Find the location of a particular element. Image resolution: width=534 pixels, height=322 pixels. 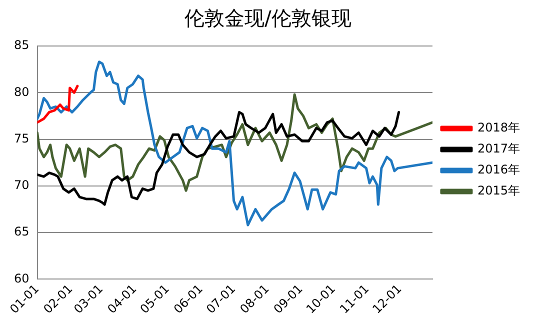

y-tick-label: 80 is located at coordinates (22, 91).